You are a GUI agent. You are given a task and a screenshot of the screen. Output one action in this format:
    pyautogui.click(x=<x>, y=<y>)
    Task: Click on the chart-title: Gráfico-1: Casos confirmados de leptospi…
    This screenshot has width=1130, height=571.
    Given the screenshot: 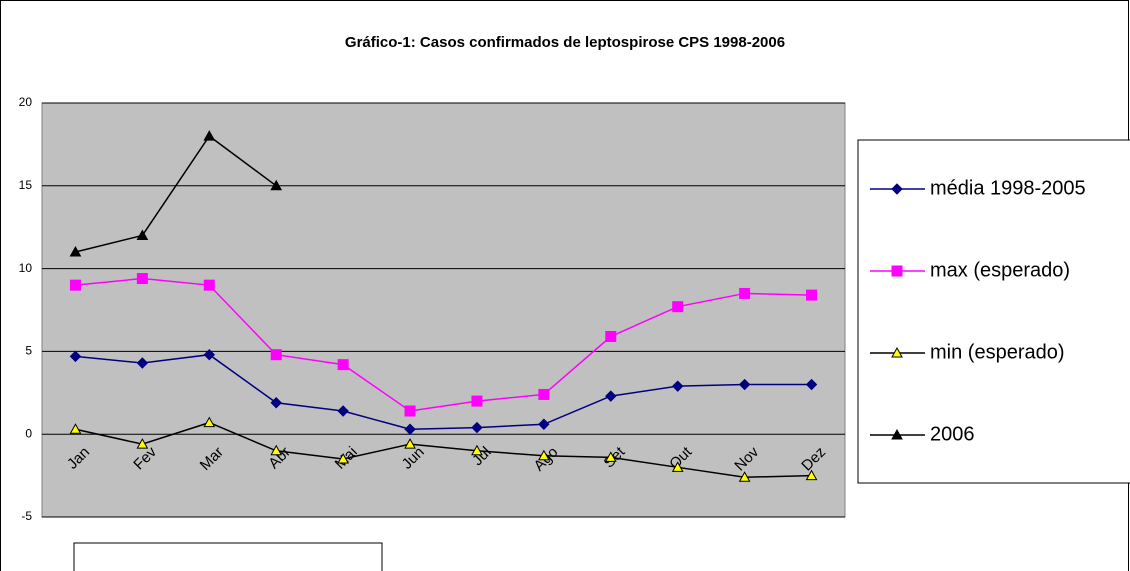 What is the action you would take?
    pyautogui.click(x=565, y=42)
    